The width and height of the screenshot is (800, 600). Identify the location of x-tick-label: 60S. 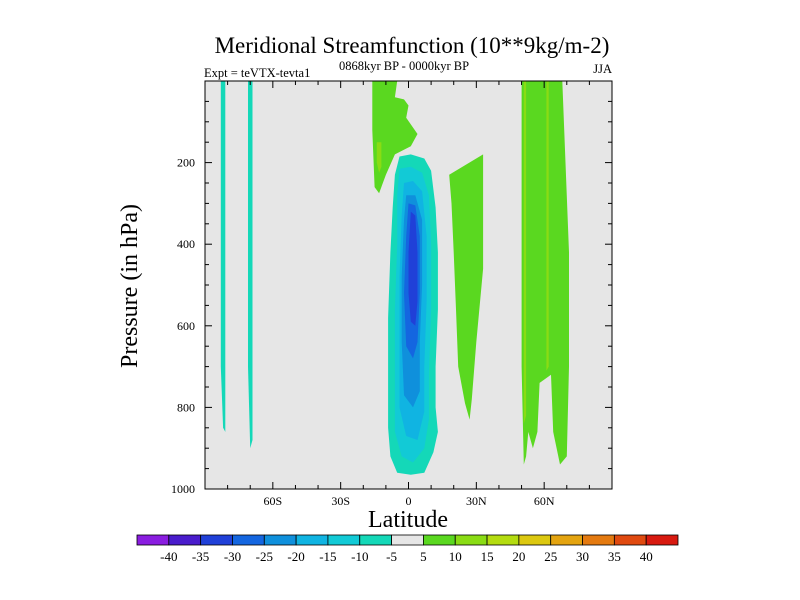
(272, 501).